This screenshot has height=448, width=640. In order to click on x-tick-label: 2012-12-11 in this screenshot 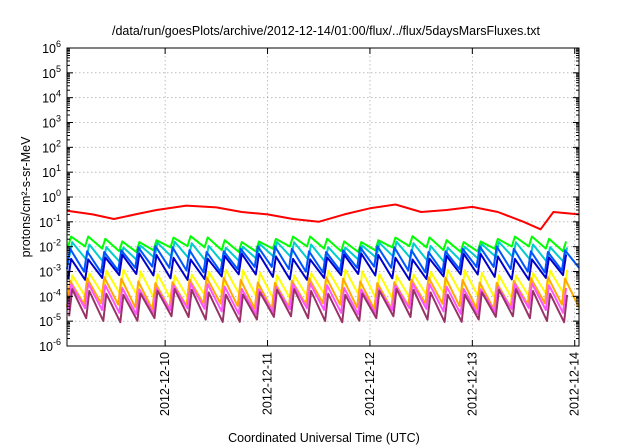, I will do `click(268, 383)`.